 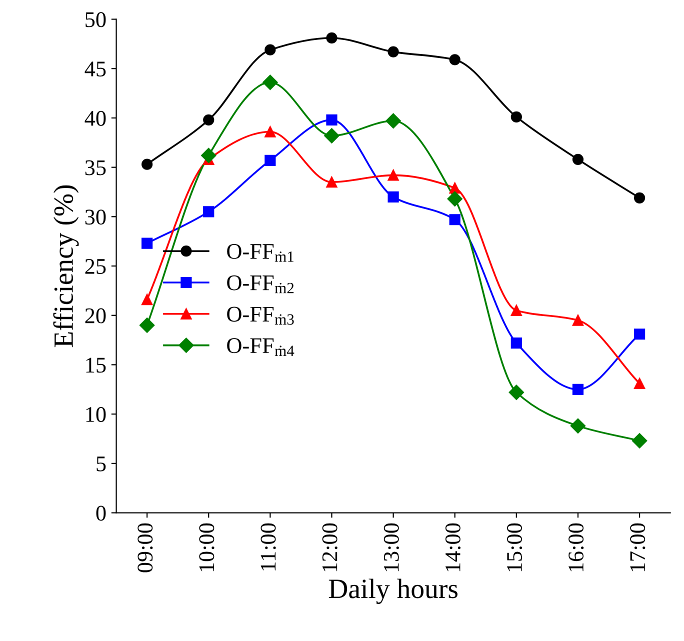 I want to click on y-tick-label: 10, so click(x=96, y=414).